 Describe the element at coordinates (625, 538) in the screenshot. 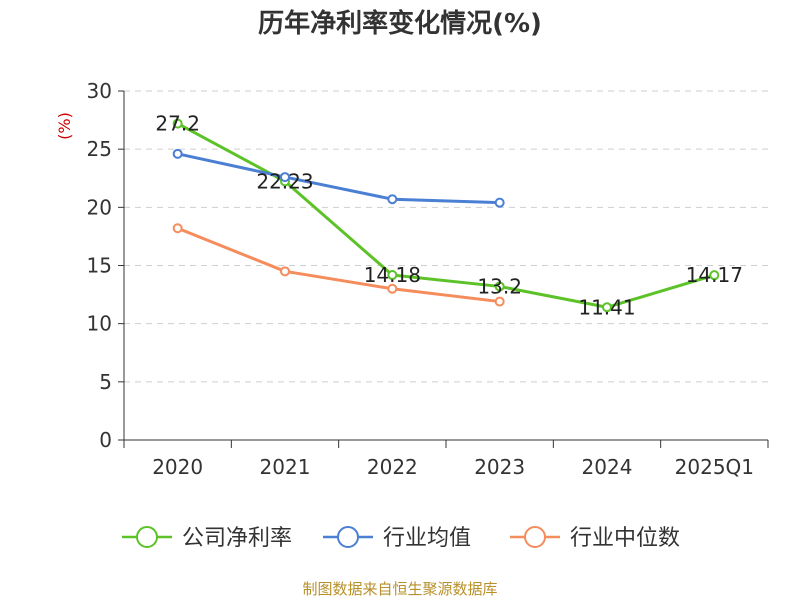

I see `legend-label: 行业中位数` at that location.